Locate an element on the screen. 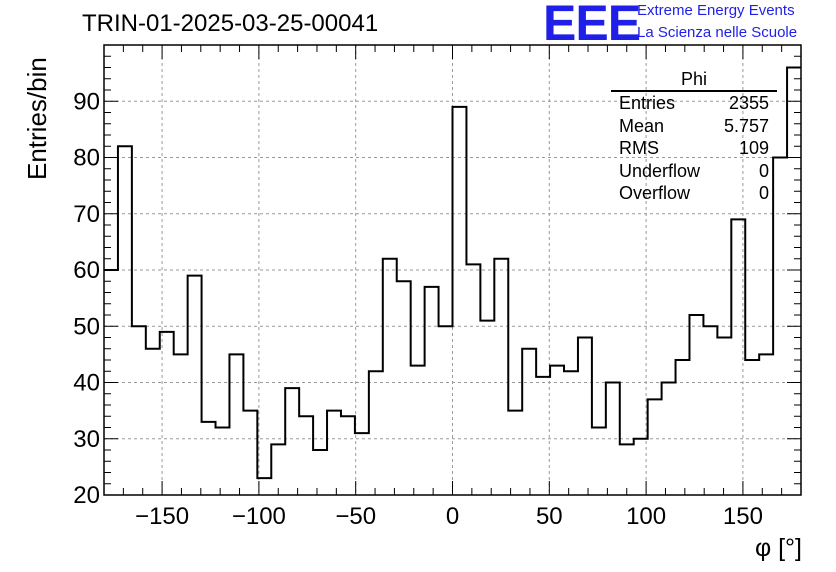 The height and width of the screenshot is (572, 836). y-tick-label: 90 is located at coordinates (86, 101).